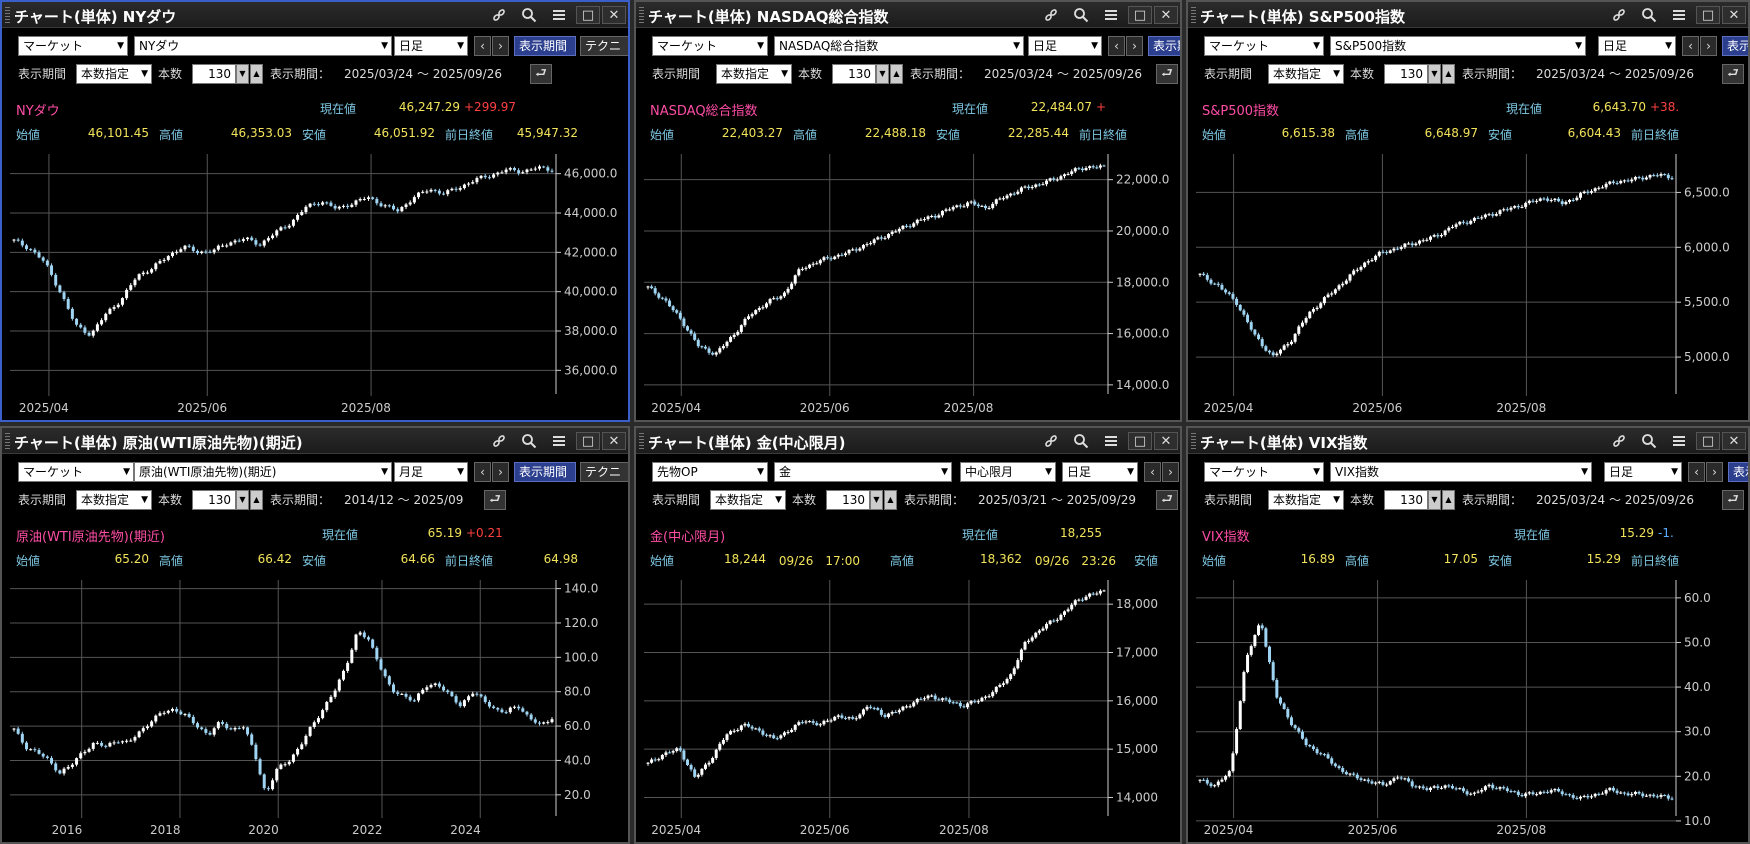 This screenshot has width=1750, height=844. Describe the element at coordinates (710, 472) in the screenshot. I see `select-1: 先物OP ▼` at that location.